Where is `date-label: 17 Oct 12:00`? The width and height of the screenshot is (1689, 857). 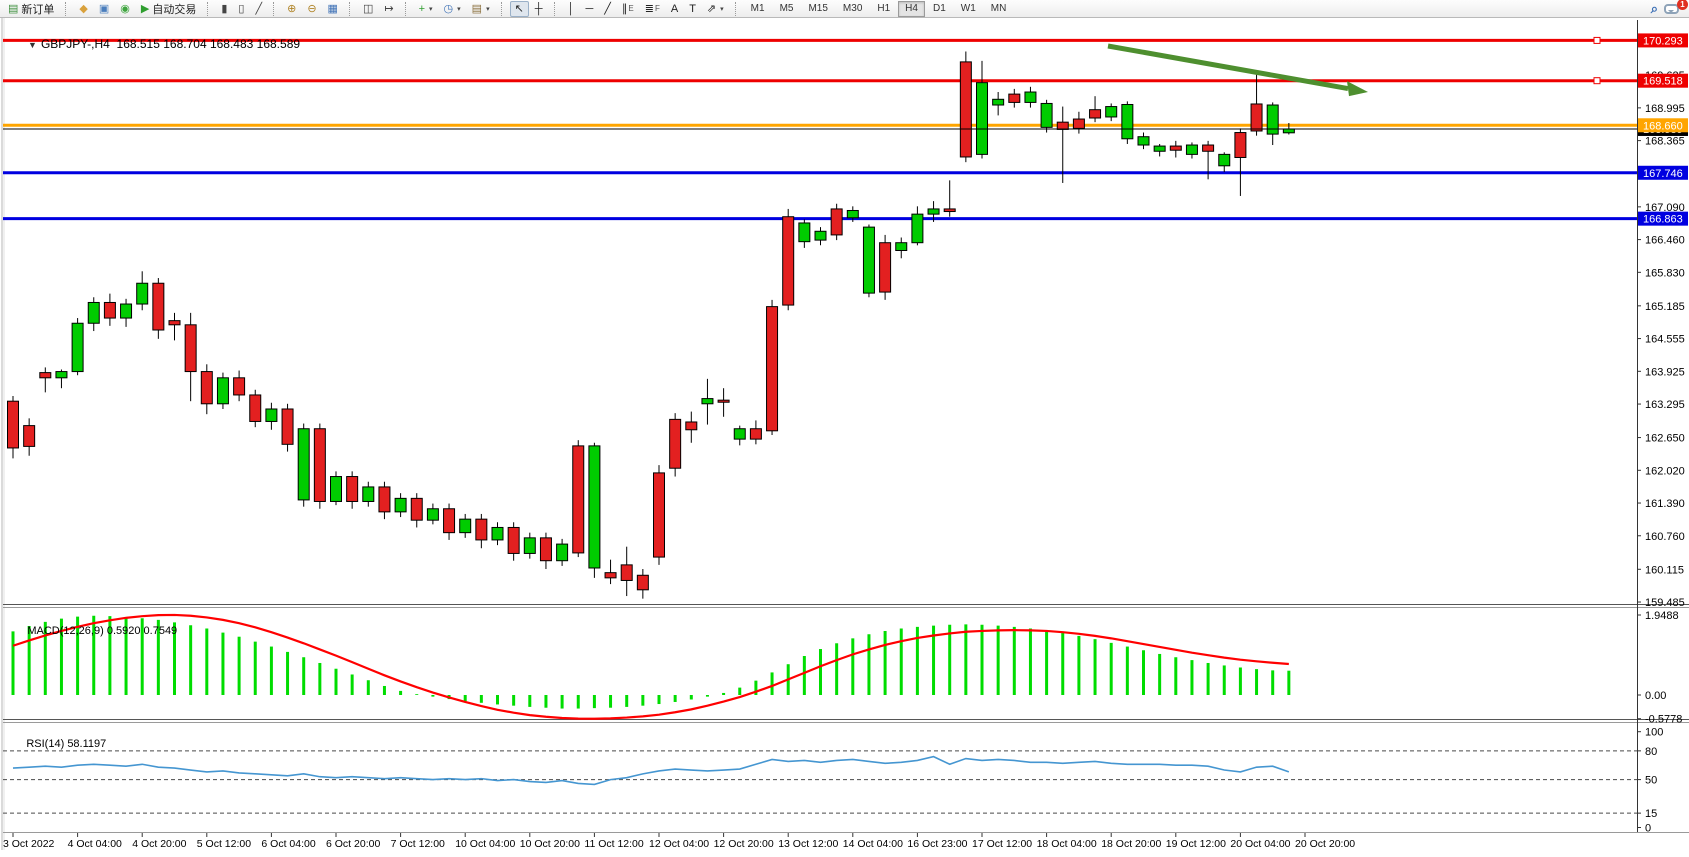
date-label: 17 Oct 12:00 is located at coordinates (1002, 844).